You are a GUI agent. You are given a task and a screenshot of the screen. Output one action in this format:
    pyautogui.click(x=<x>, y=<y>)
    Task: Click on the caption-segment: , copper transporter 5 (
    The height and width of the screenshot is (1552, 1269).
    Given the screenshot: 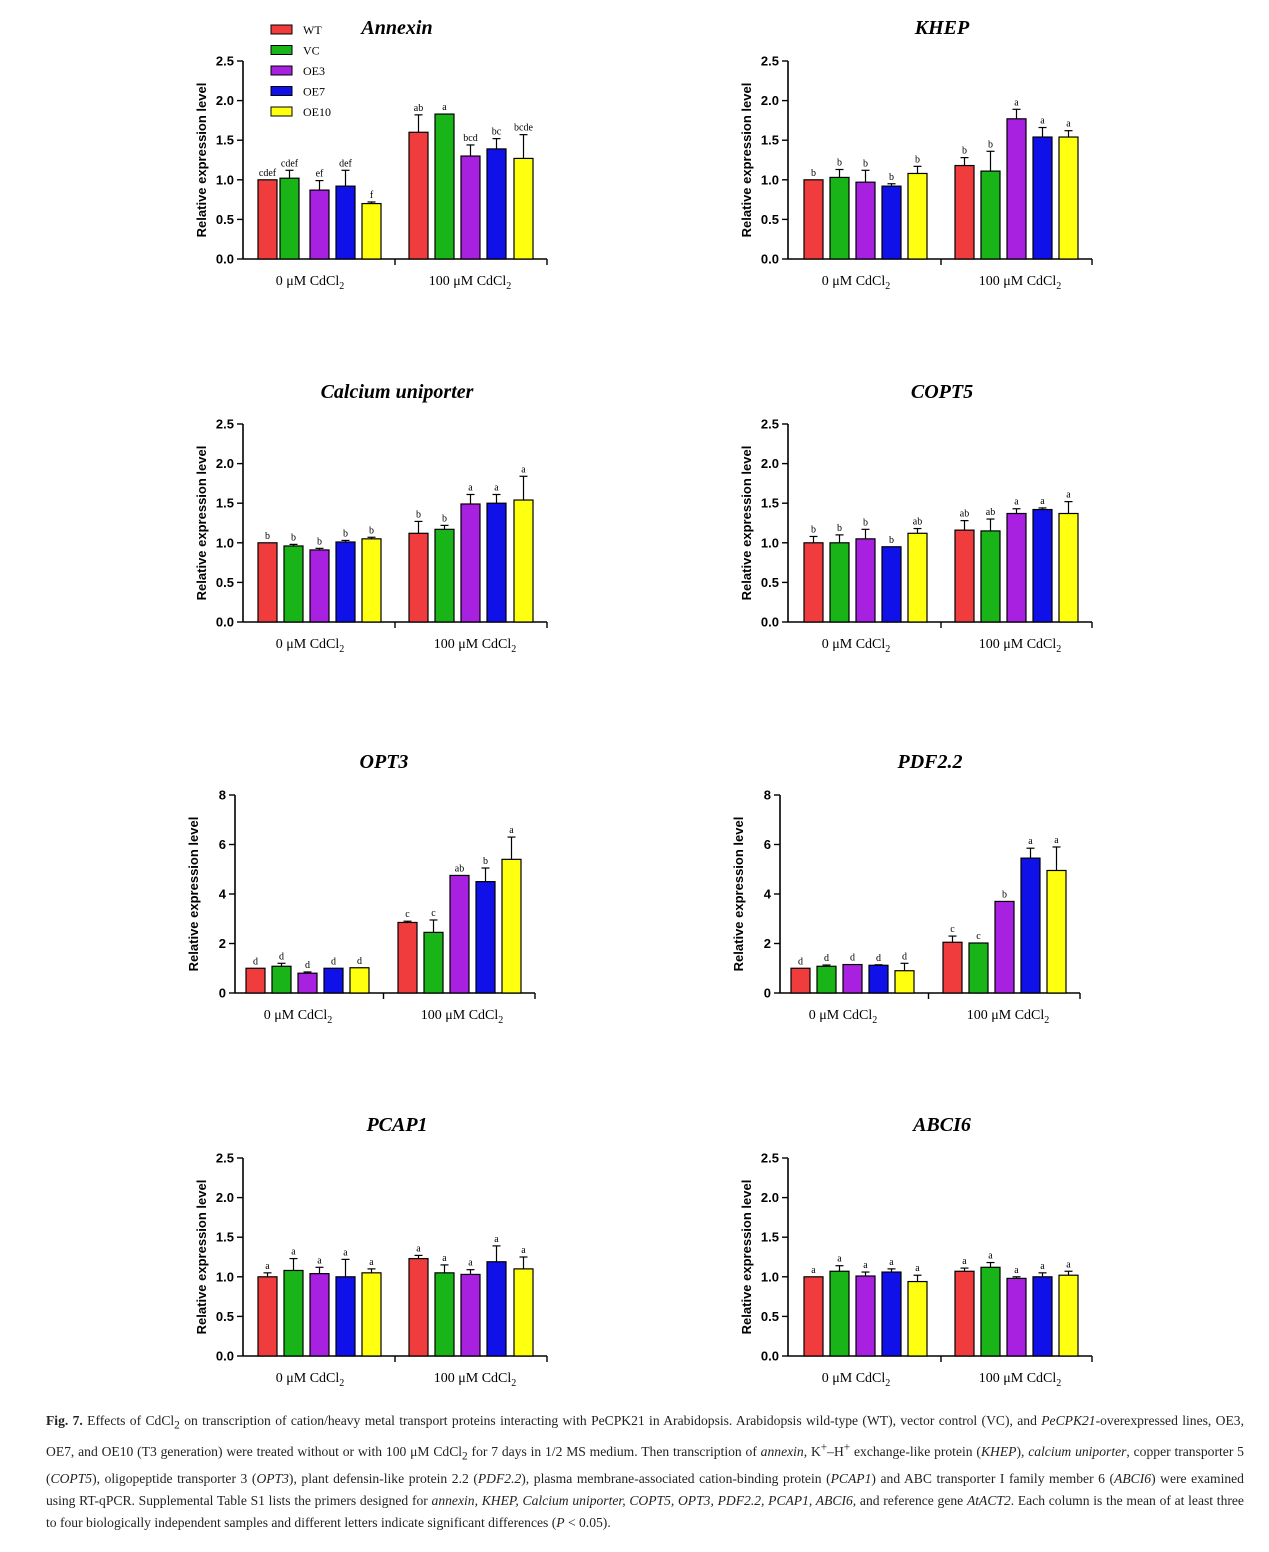 What is the action you would take?
    pyautogui.click(x=645, y=1465)
    